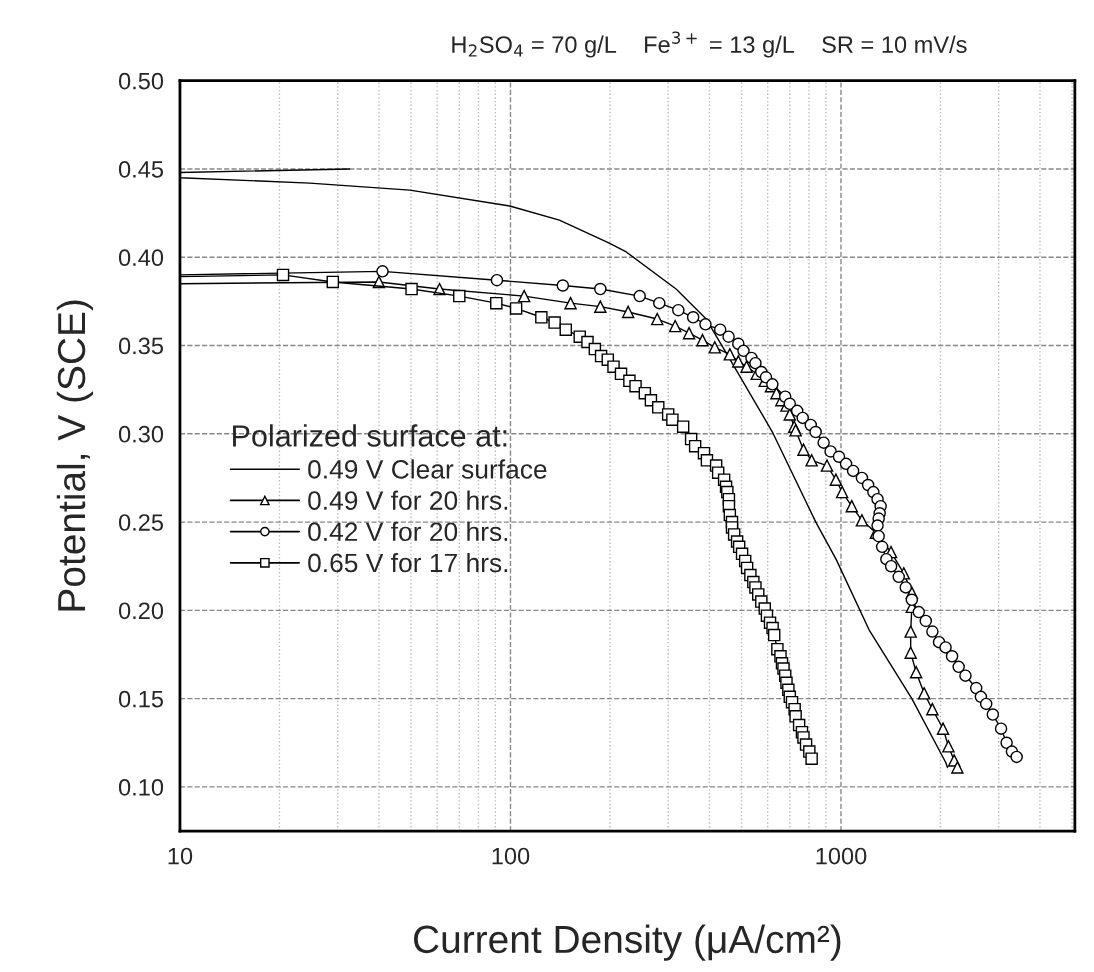 The image size is (1094, 972). Describe the element at coordinates (141, 258) in the screenshot. I see `y-tick-label: 0.40` at that location.